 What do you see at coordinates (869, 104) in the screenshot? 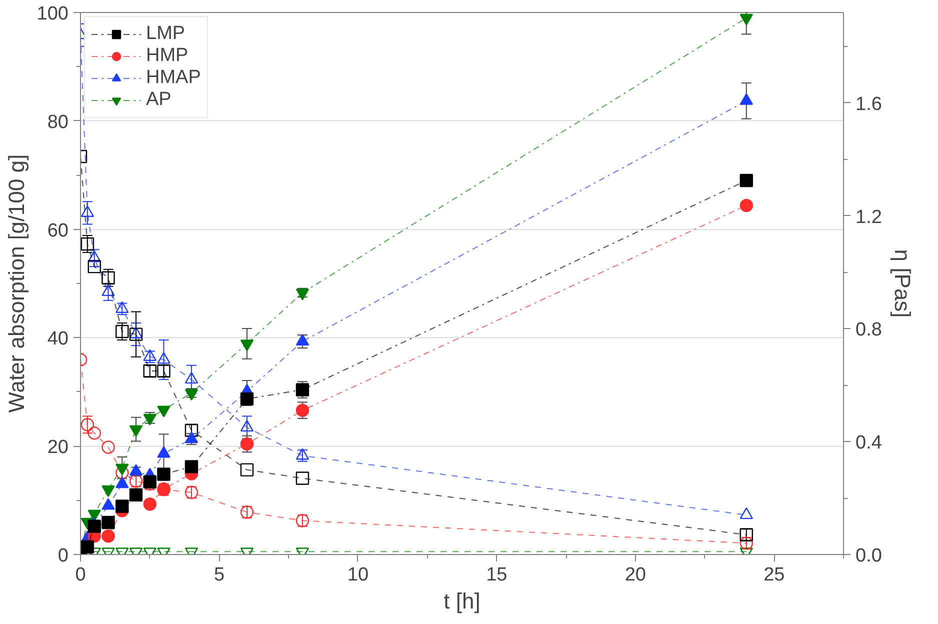
I see `y2-tick-label: 1.6` at bounding box center [869, 104].